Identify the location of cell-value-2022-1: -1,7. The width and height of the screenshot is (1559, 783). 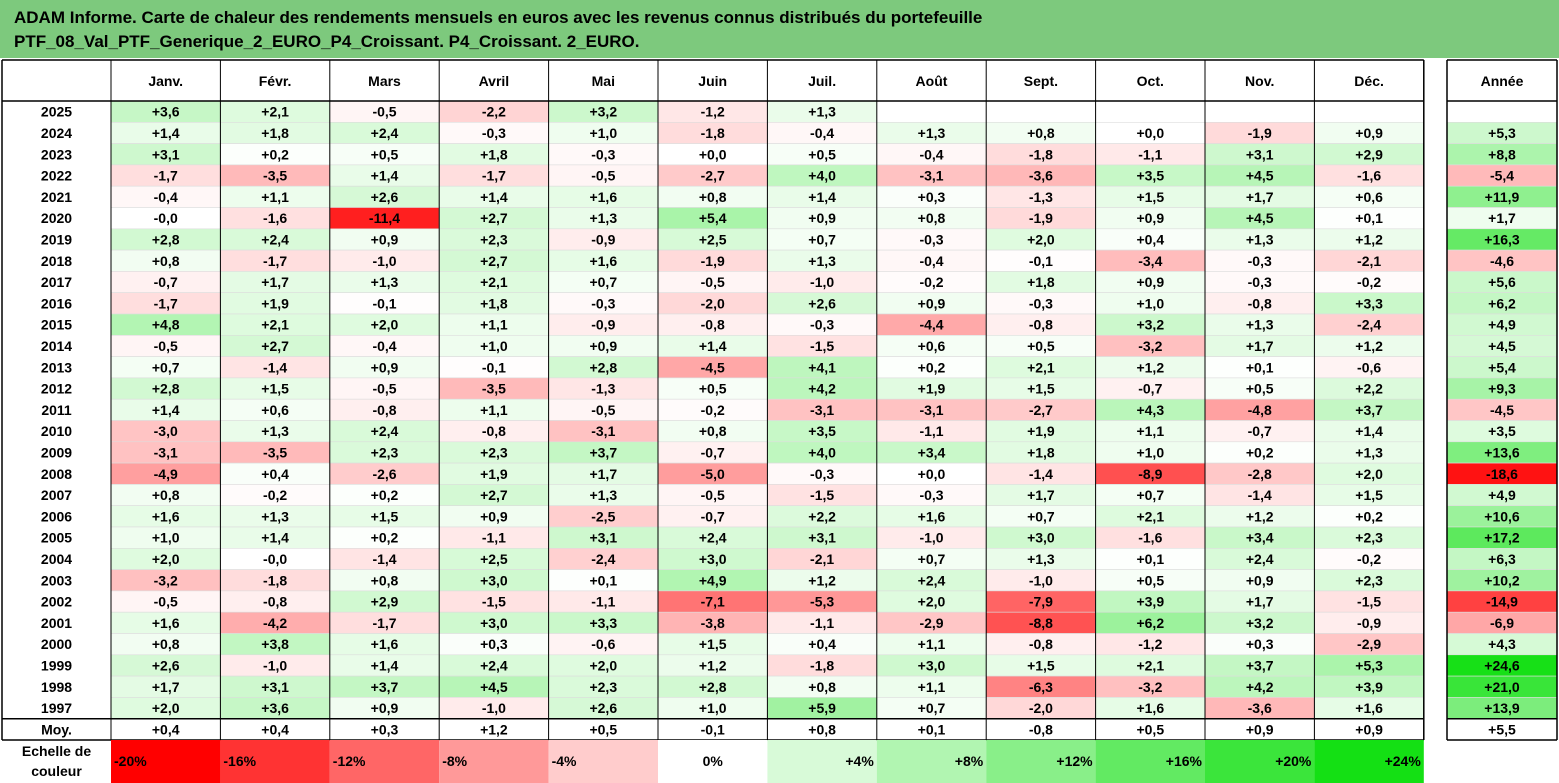
(166, 176).